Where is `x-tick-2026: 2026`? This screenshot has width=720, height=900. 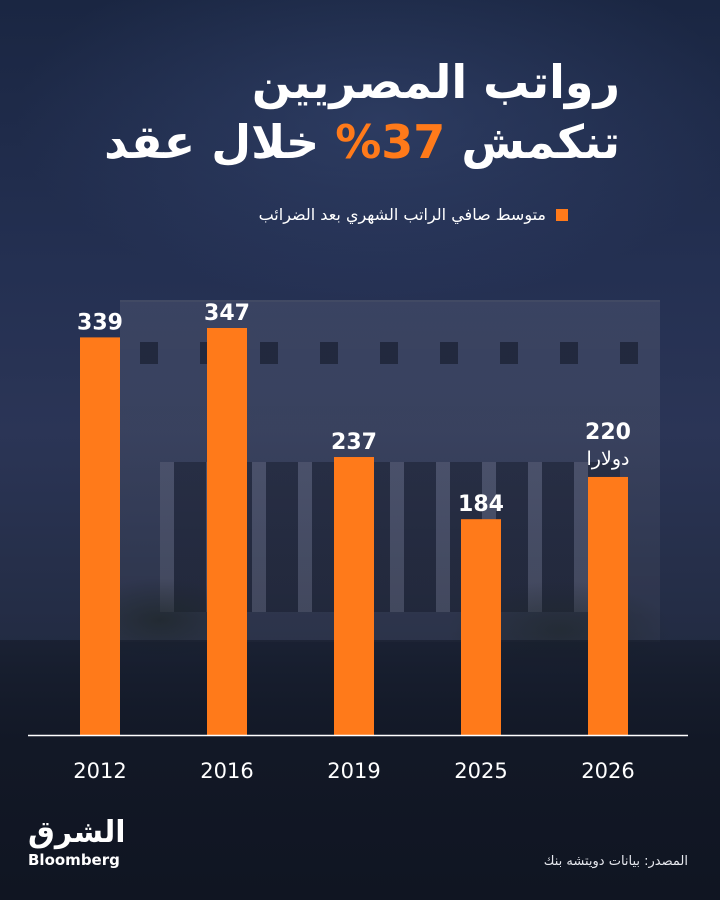 x-tick-2026: 2026 is located at coordinates (607, 771).